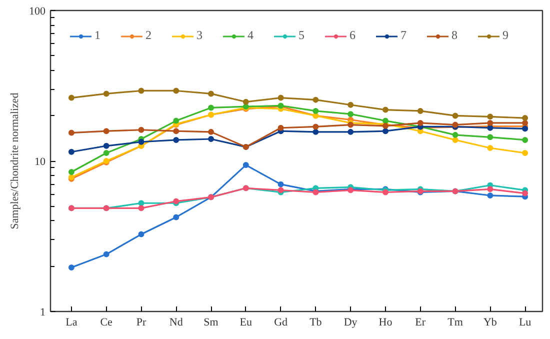 This screenshot has width=550, height=339. Describe the element at coordinates (351, 322) in the screenshot. I see `x-tick-label: Dy` at that location.